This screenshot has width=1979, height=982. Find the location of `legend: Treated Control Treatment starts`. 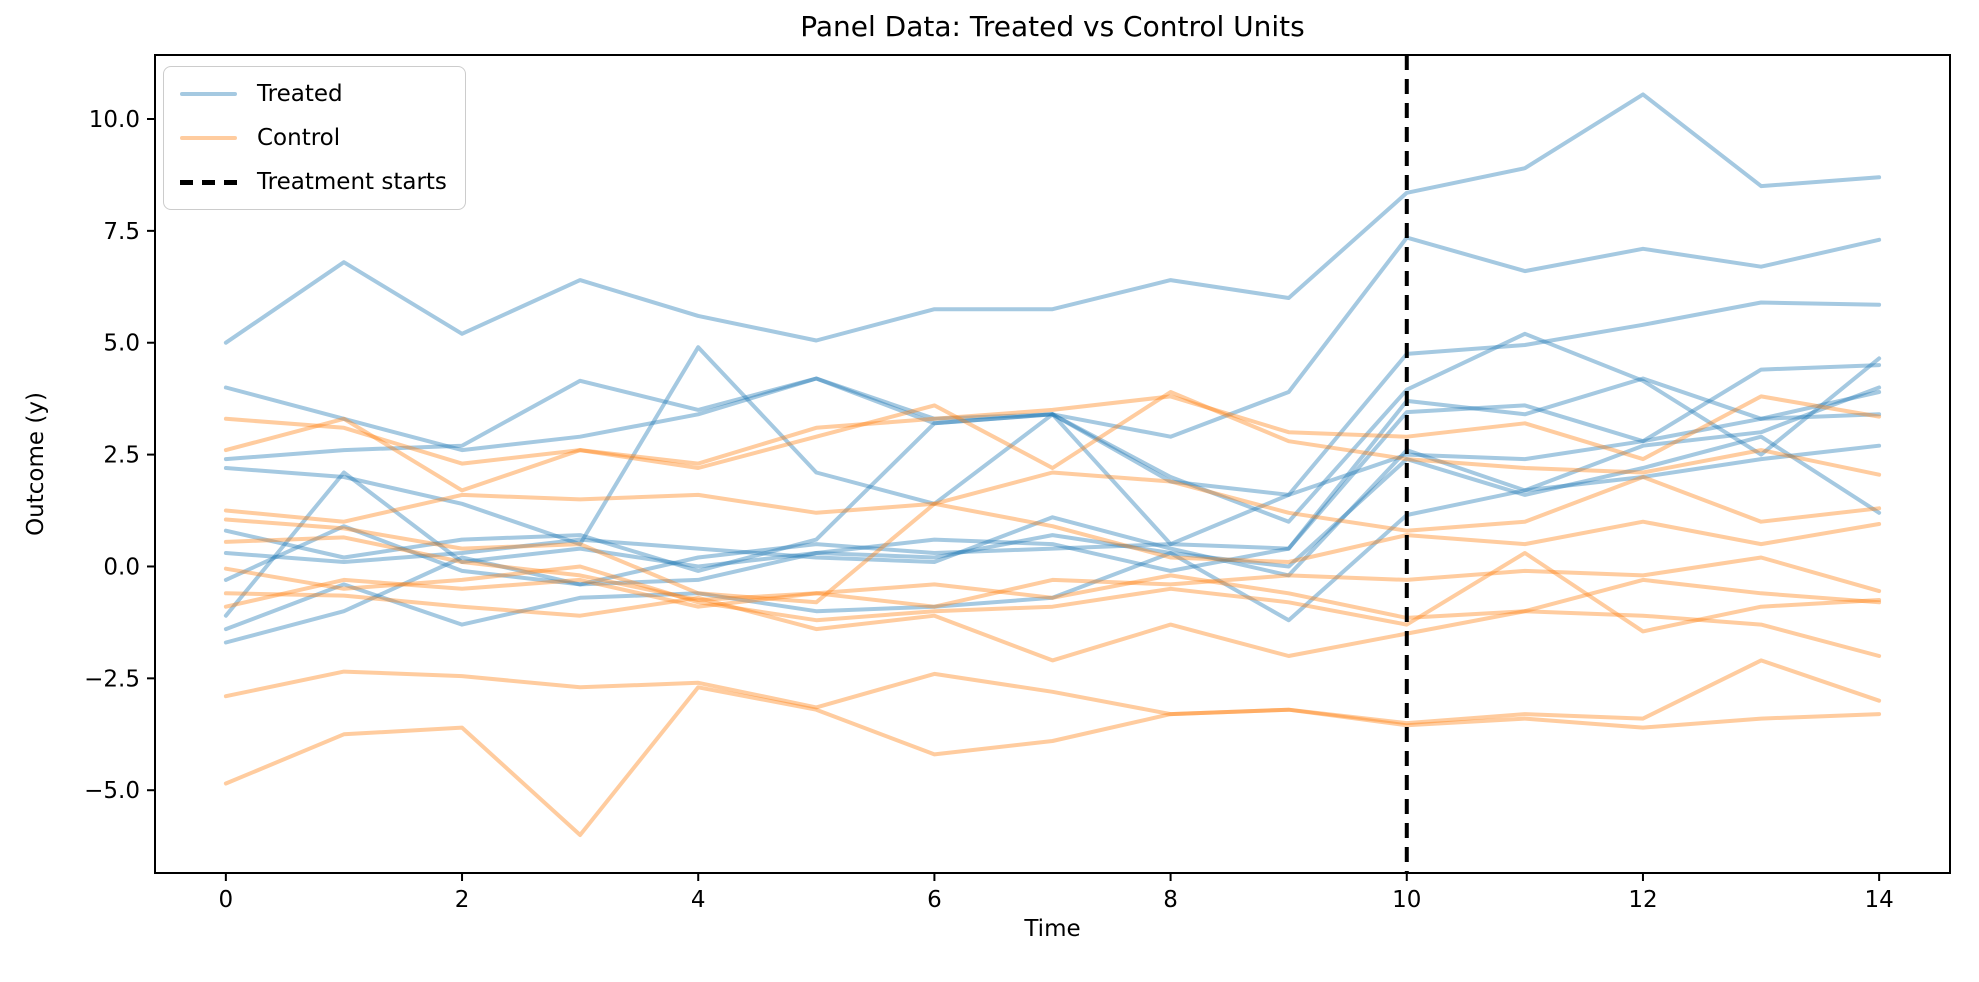

legend: Treated Control Treatment starts is located at coordinates (314, 138).